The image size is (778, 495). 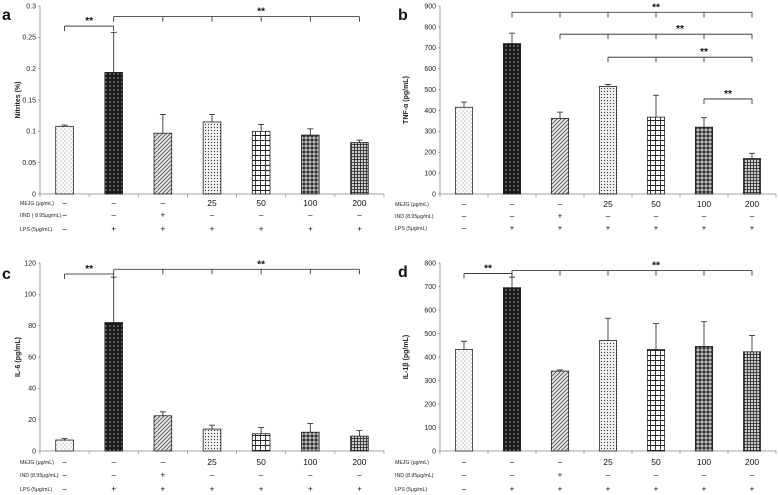 What do you see at coordinates (18, 357) in the screenshot?
I see `y-axis-label: IL-6 (pg/mL)` at bounding box center [18, 357].